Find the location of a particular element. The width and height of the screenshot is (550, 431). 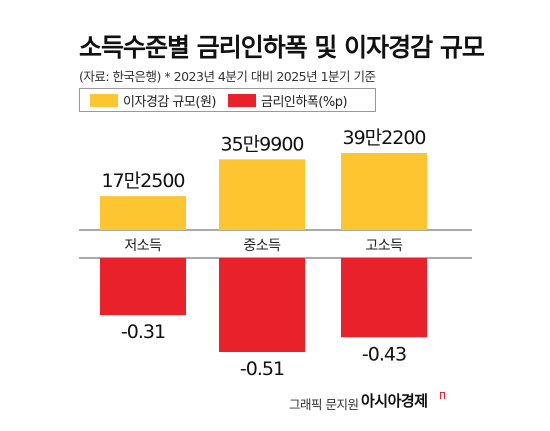

bar-rate-cut-high-income is located at coordinates (384, 298).